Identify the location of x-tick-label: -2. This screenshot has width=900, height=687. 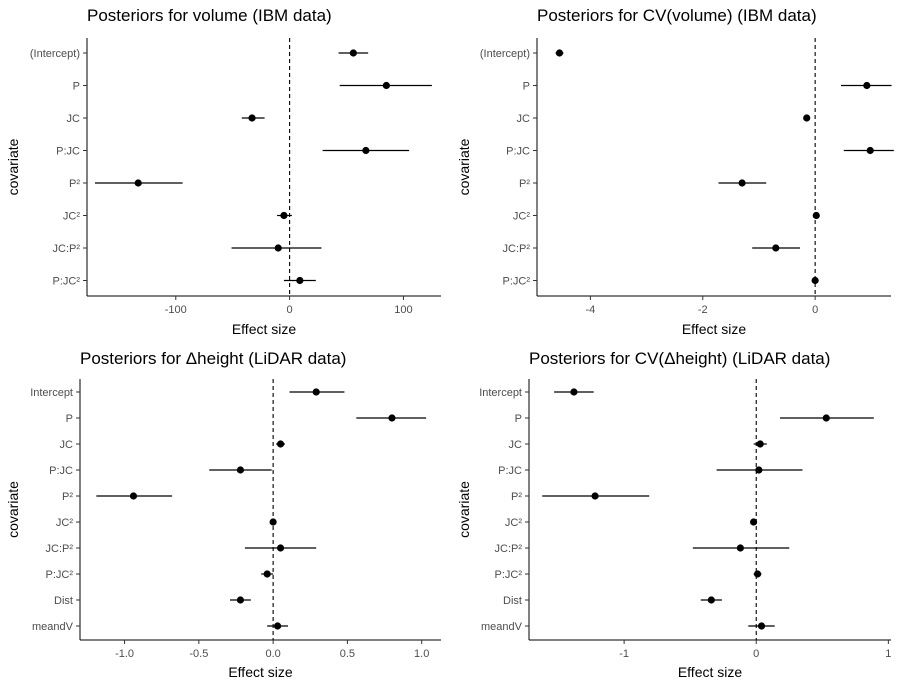
(703, 310).